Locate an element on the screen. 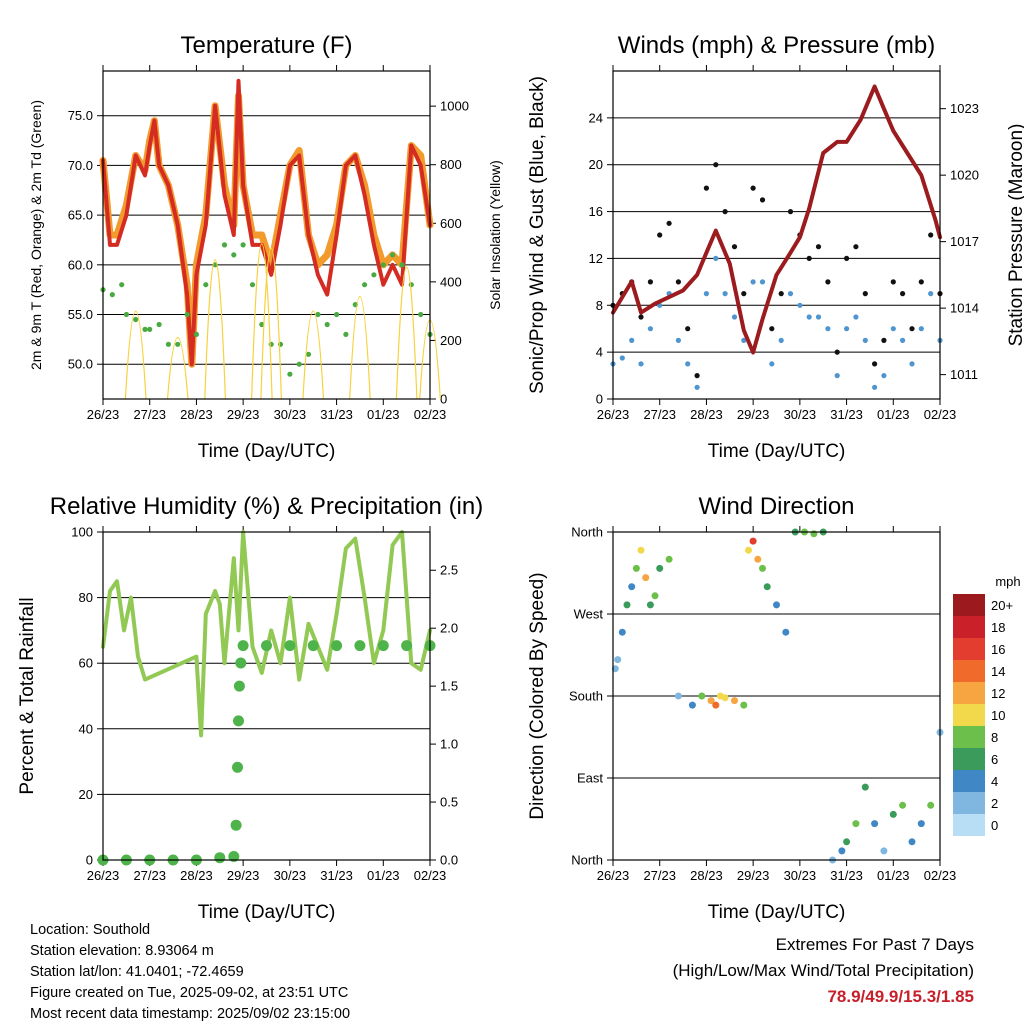  speed-legend: mph 20+ 18 16 14 12 10 8 6 4 2 0 is located at coordinates (987, 705).